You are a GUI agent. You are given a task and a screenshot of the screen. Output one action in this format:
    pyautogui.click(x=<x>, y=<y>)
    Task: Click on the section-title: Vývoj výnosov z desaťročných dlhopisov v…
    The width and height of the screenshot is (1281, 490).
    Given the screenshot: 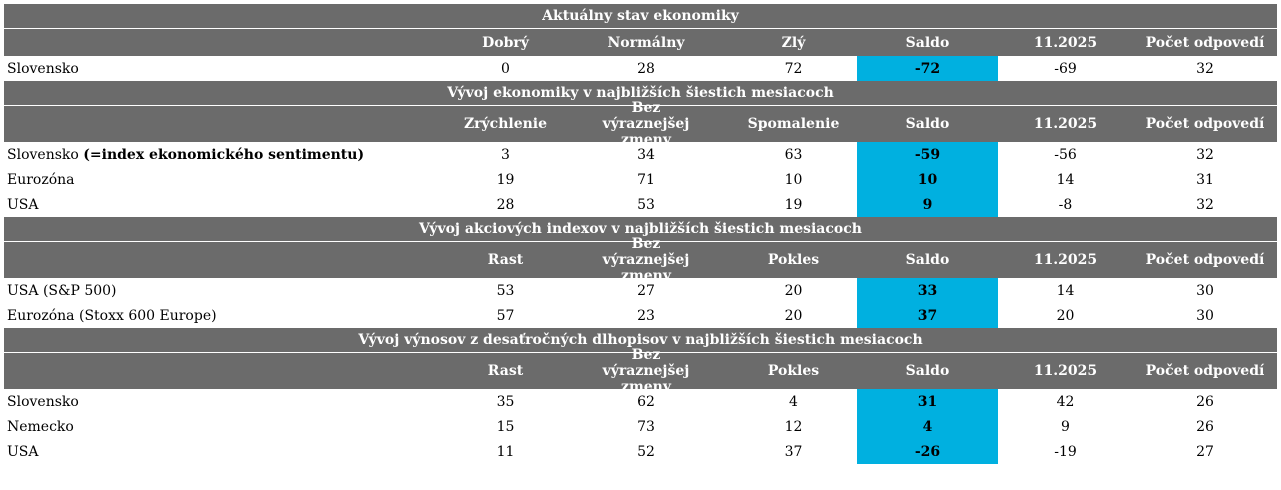 What is the action you would take?
    pyautogui.click(x=640, y=340)
    